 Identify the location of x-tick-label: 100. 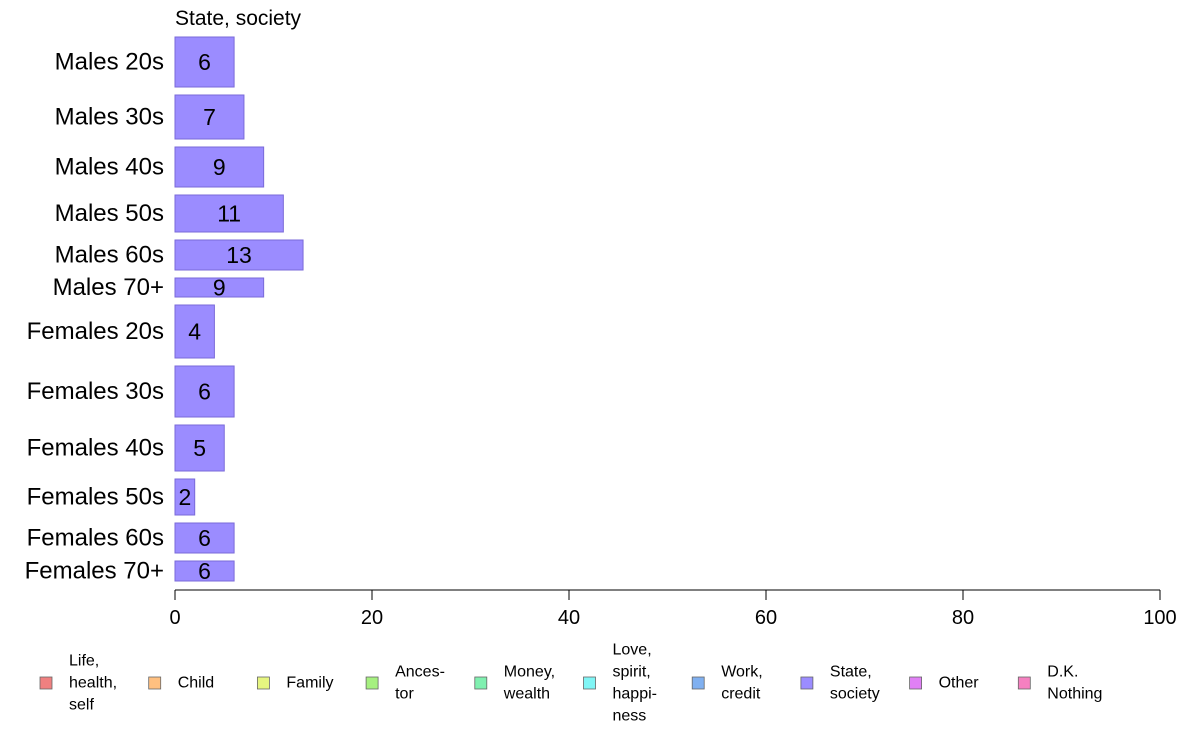
(1159, 618).